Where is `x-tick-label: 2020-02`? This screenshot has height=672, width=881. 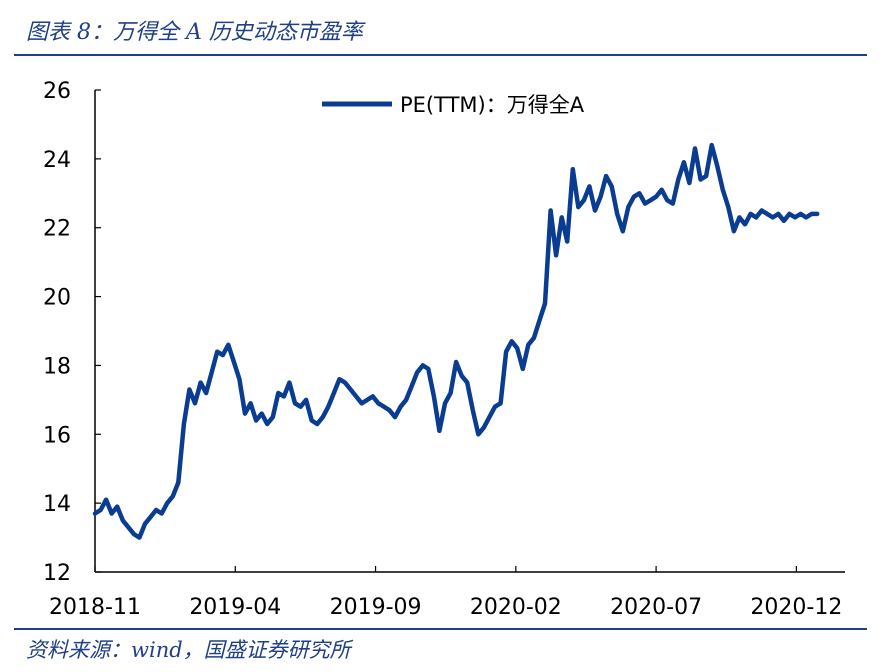
x-tick-label: 2020-02 is located at coordinates (516, 607).